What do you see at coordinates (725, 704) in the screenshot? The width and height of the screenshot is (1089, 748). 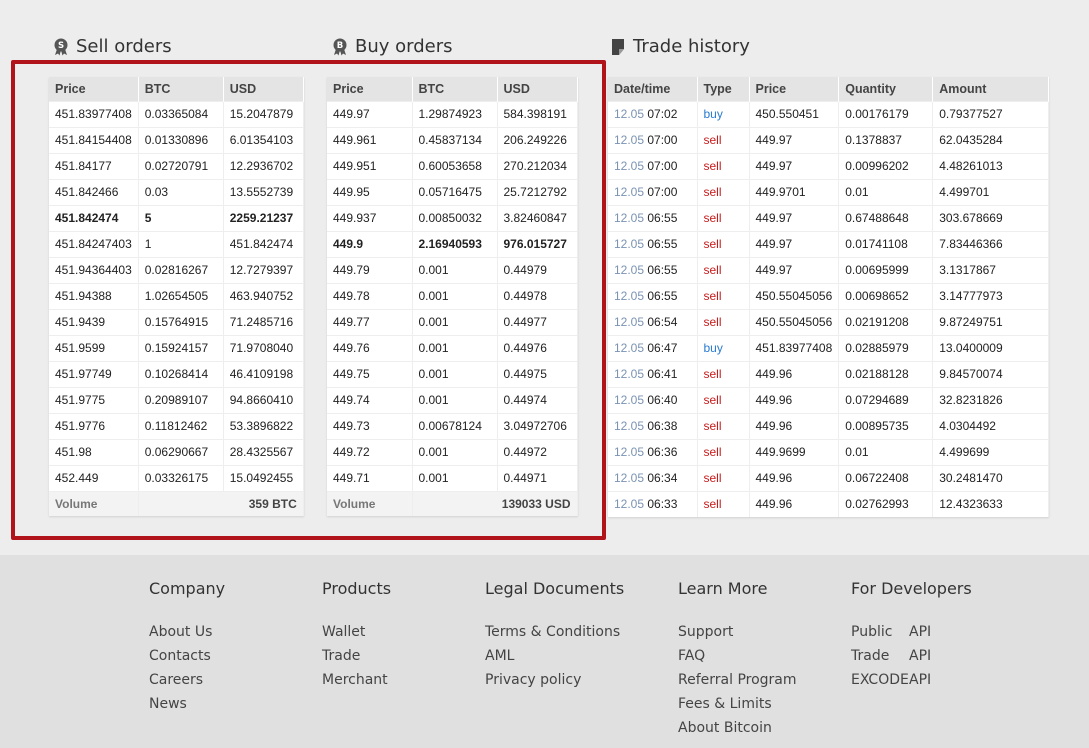 I see `footer-link-fees: Fees & Limits` at bounding box center [725, 704].